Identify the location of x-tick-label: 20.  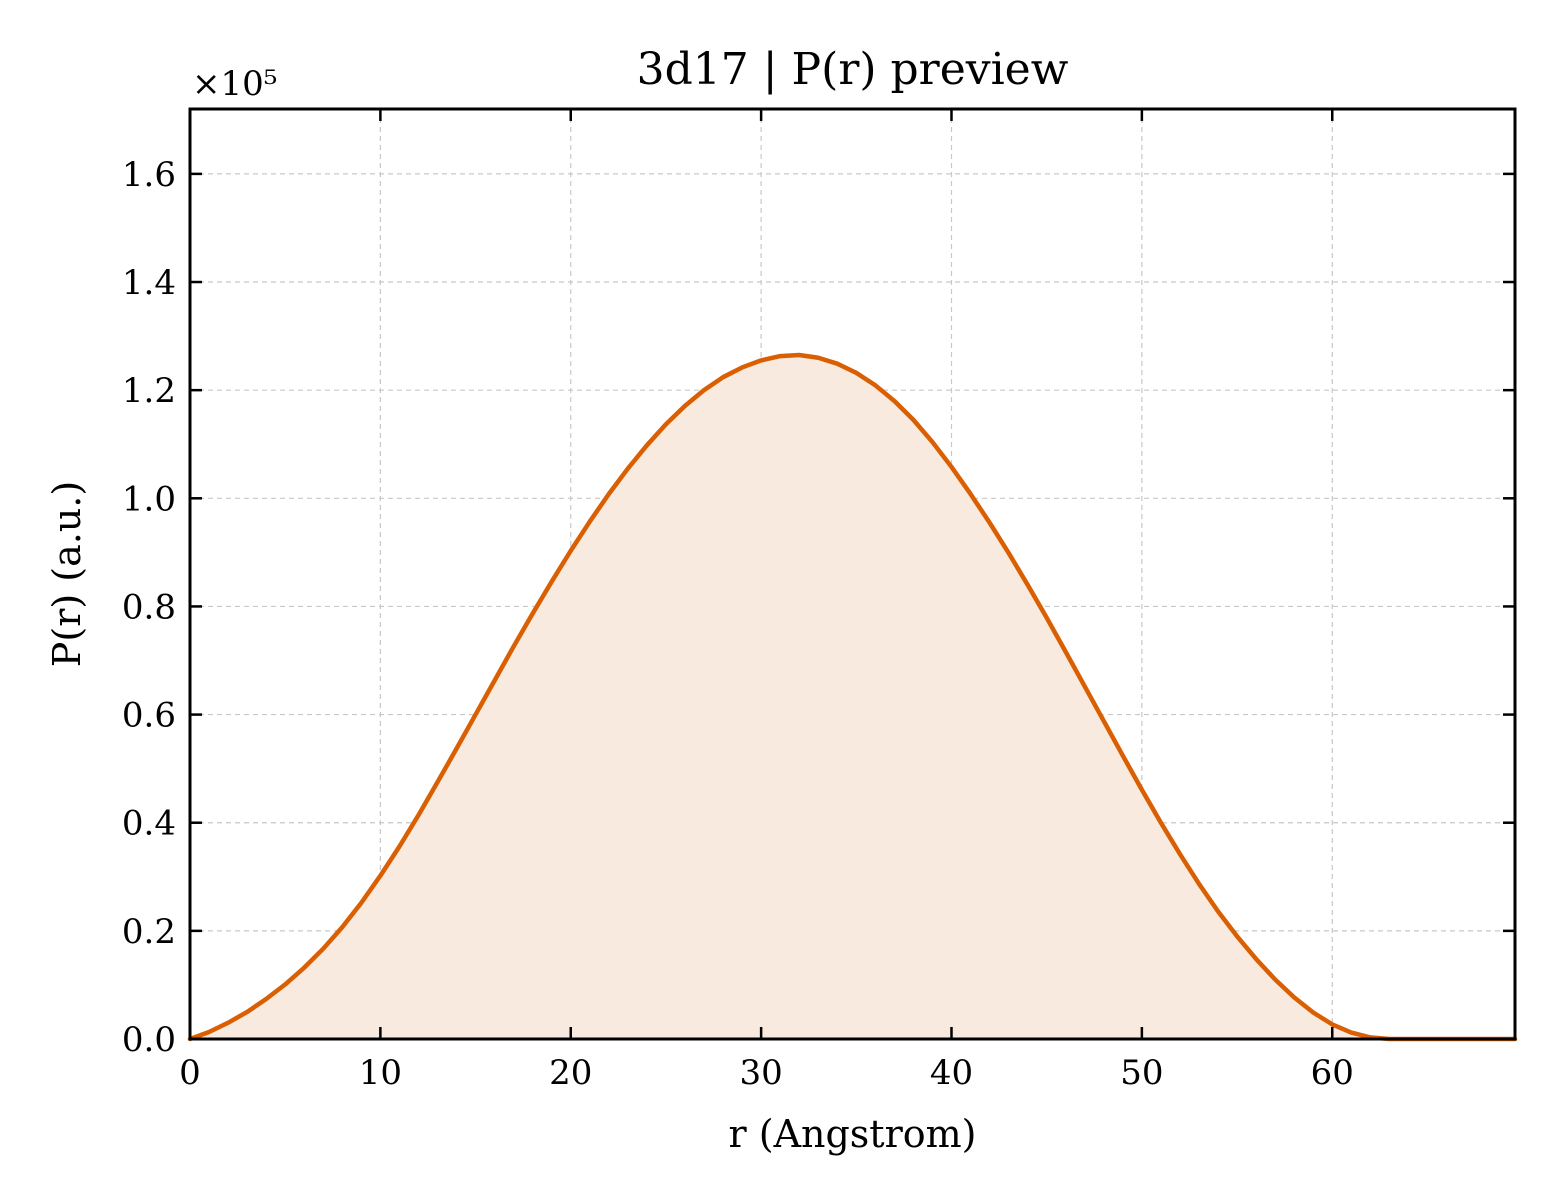
(570, 1073).